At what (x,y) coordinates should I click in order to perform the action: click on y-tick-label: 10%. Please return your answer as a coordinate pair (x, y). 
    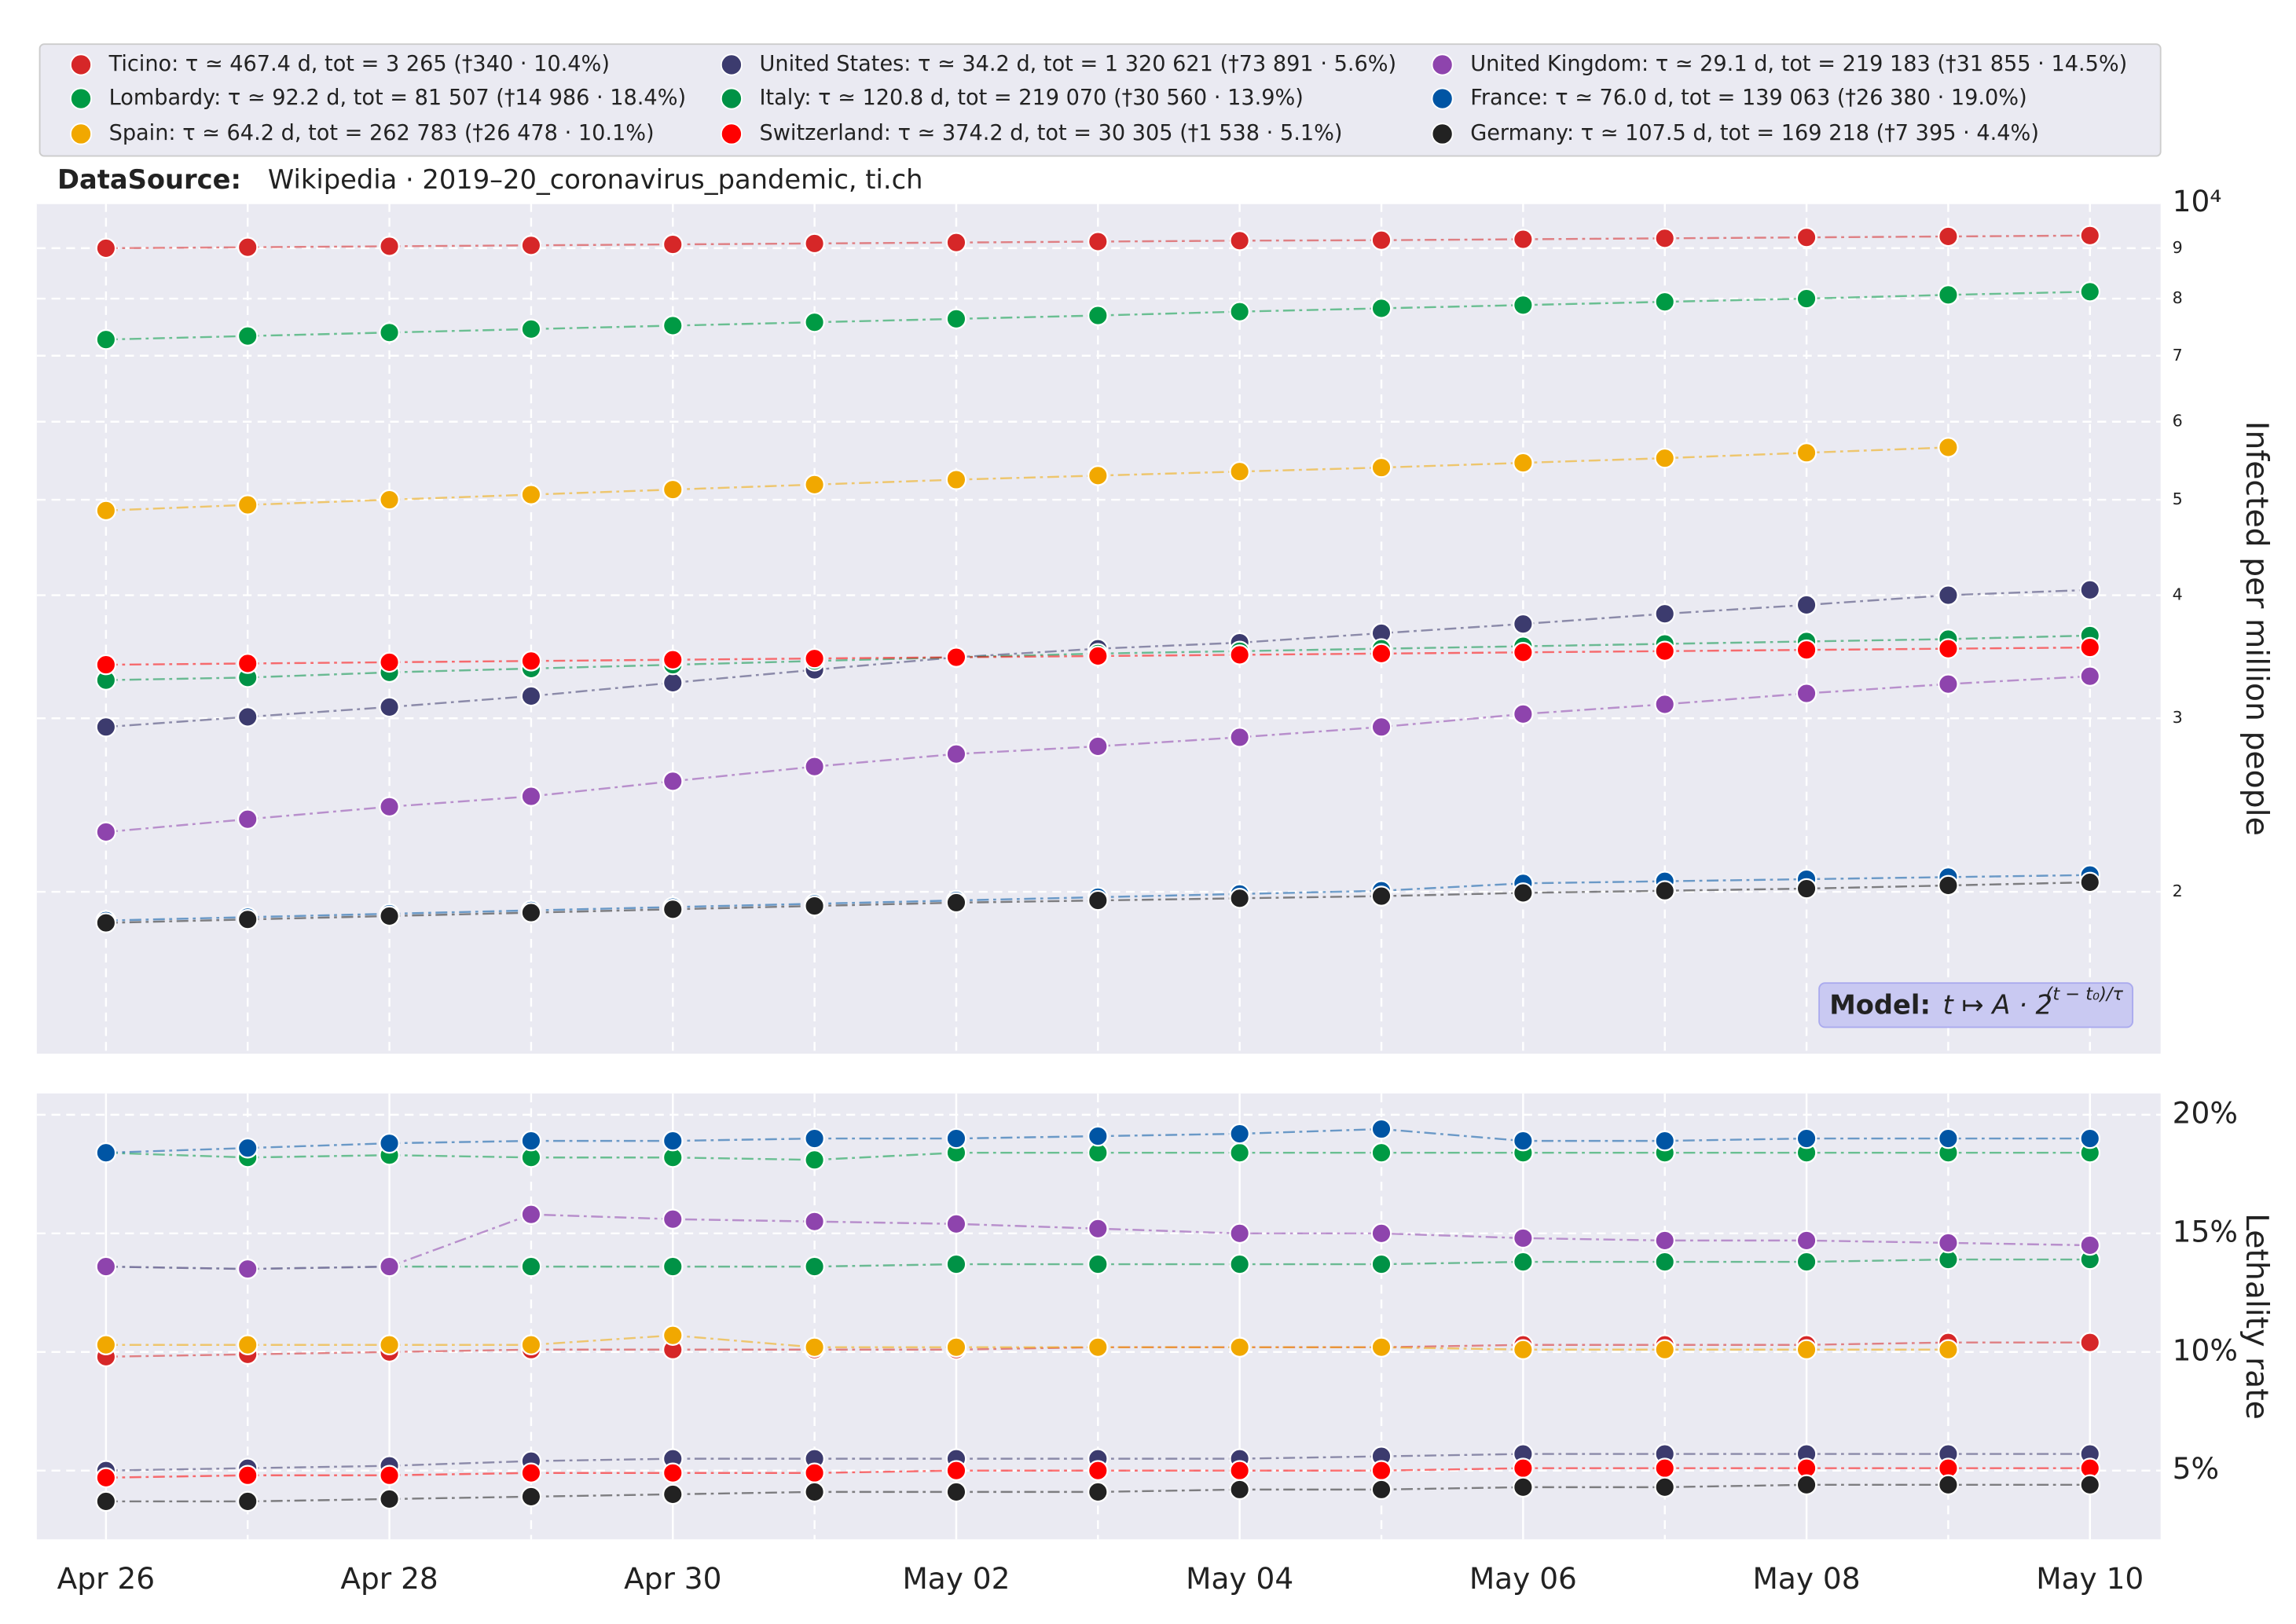
    Looking at the image, I should click on (2205, 1350).